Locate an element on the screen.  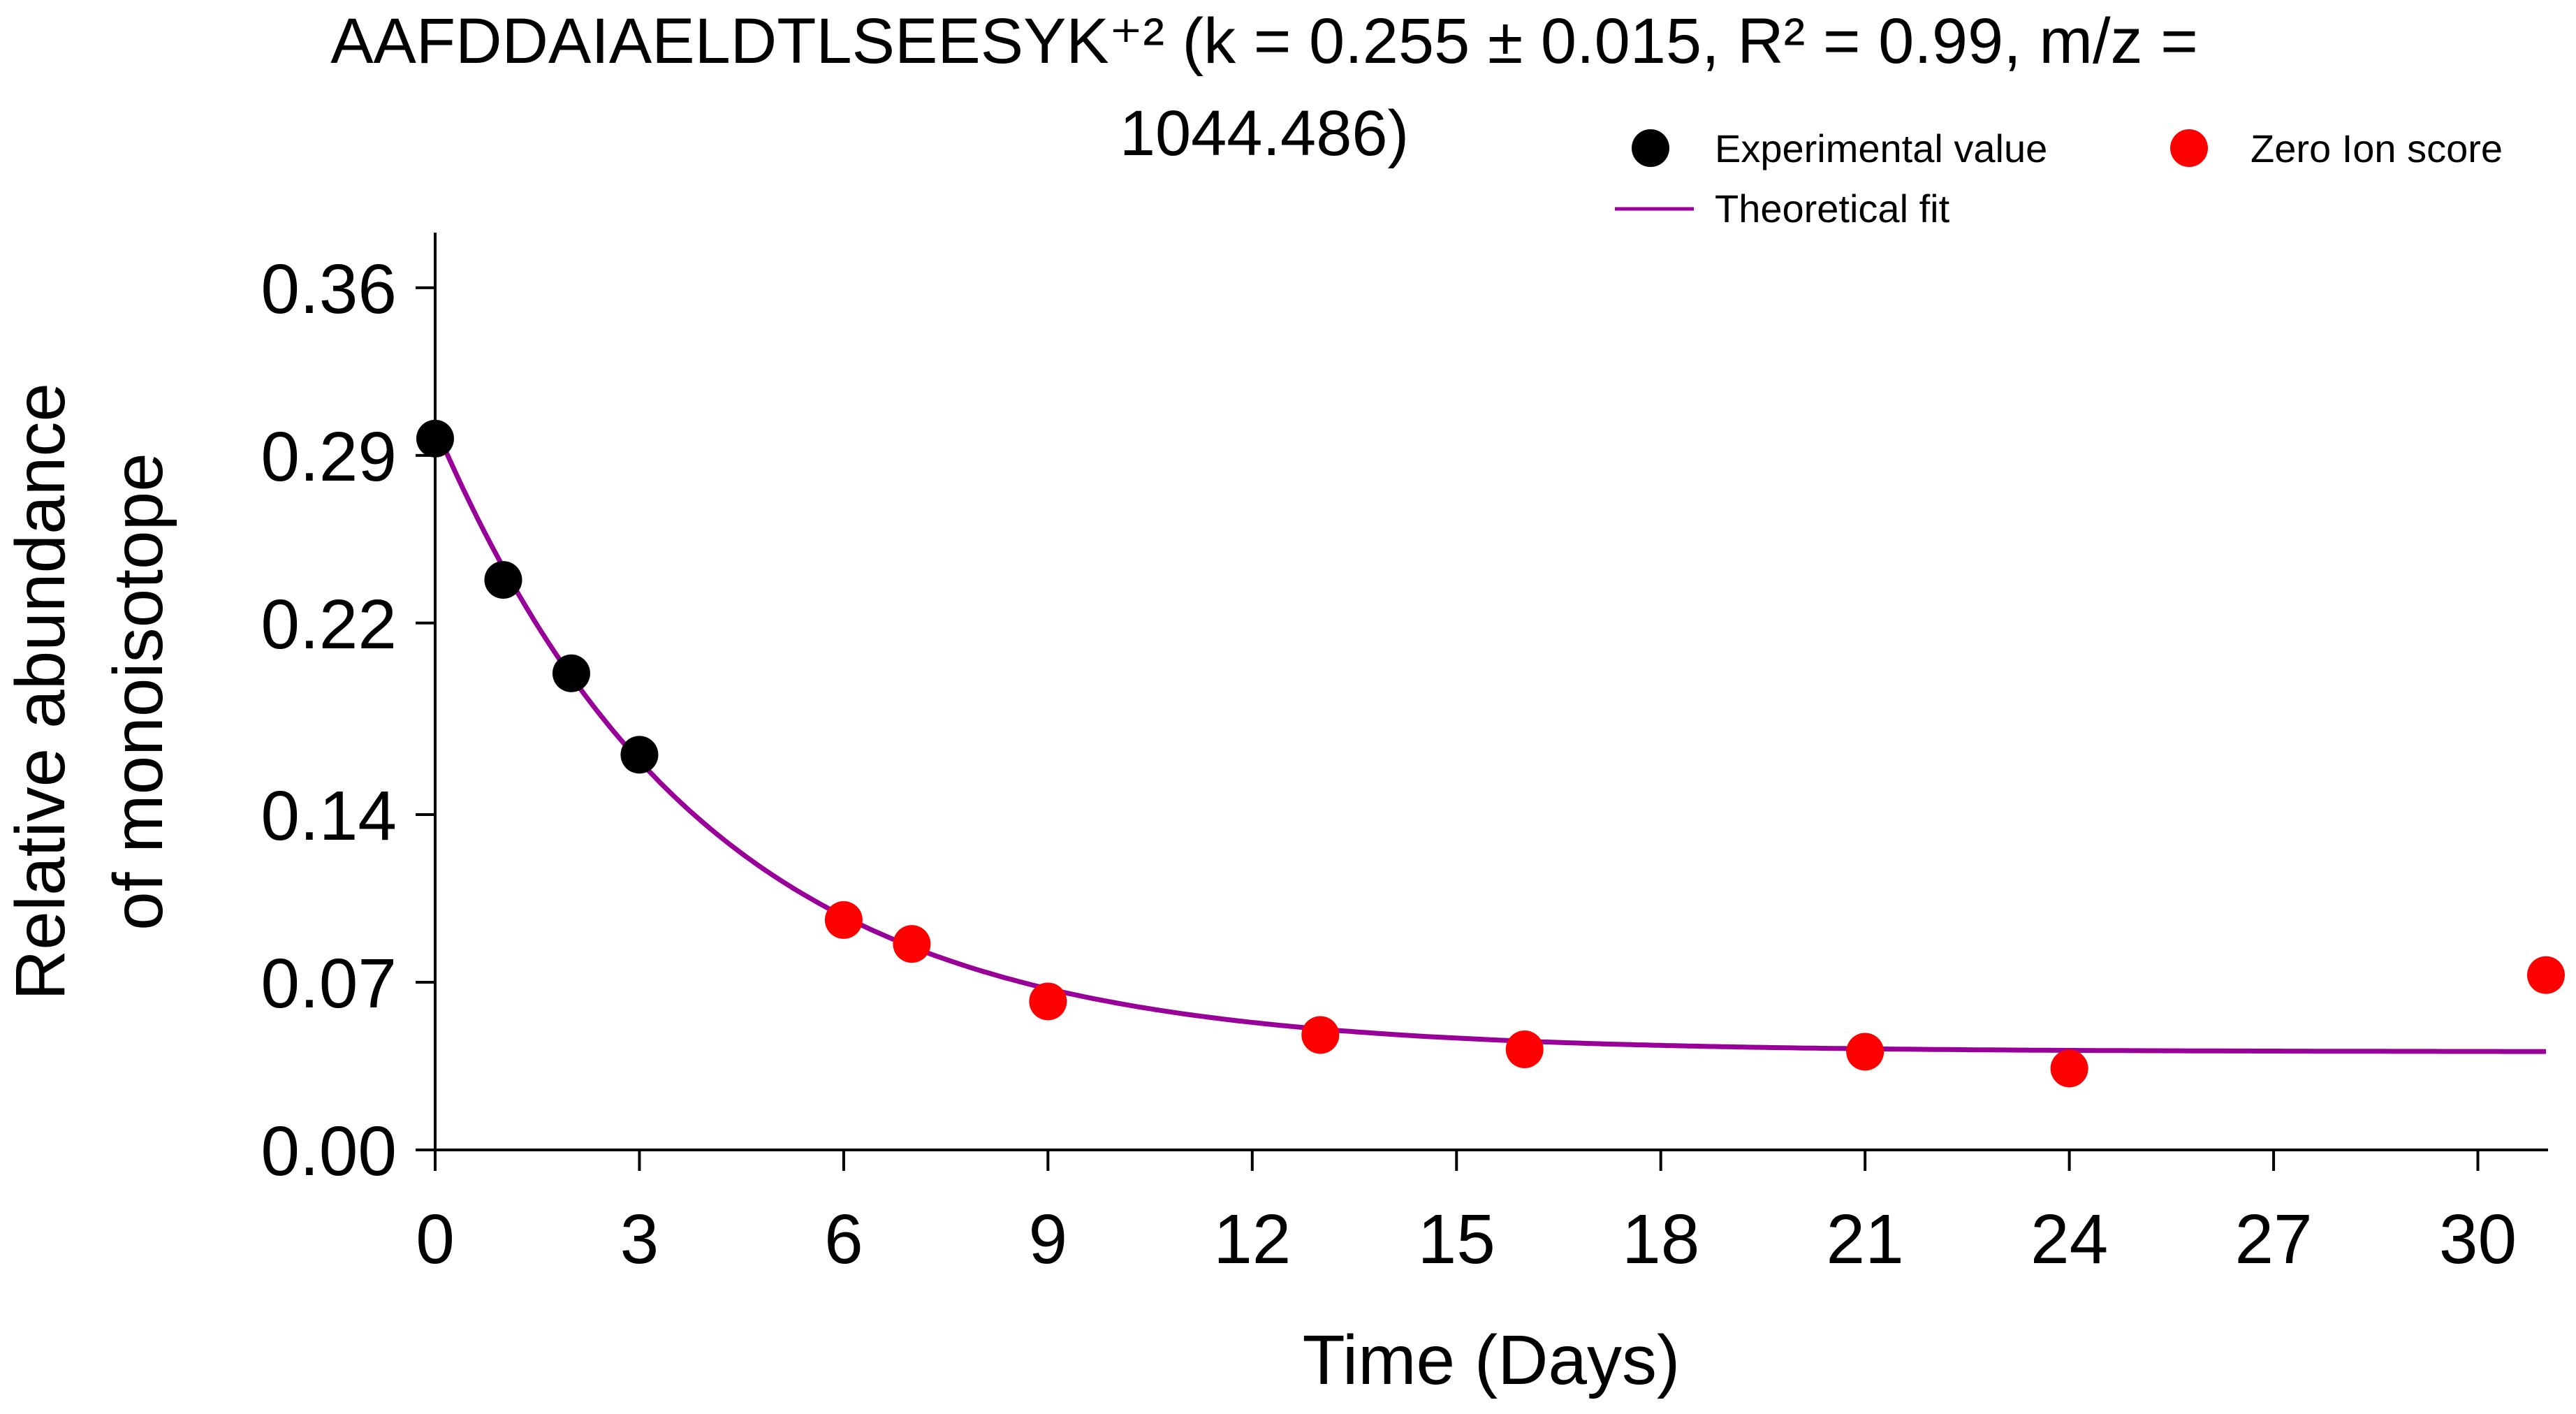
legend-marker-zero-ion is located at coordinates (2189, 148).